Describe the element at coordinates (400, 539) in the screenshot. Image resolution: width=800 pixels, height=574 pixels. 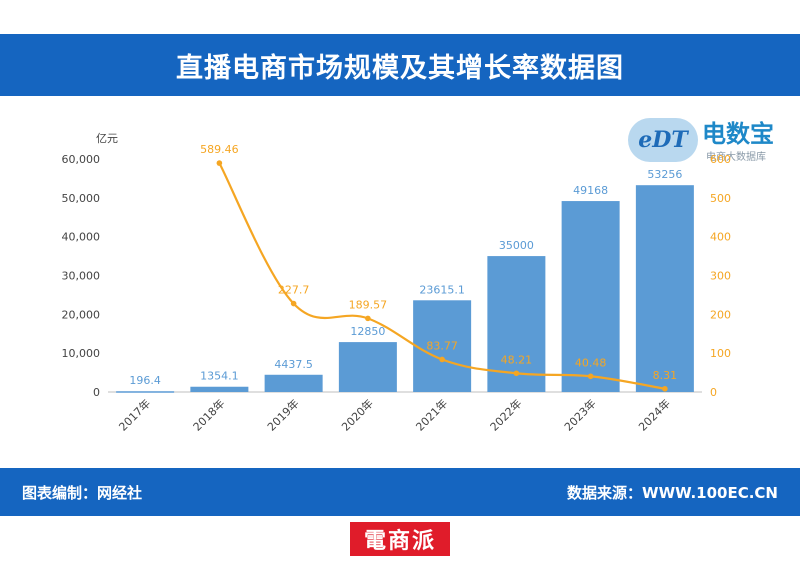
I see `stamp-logo: 電商派` at that location.